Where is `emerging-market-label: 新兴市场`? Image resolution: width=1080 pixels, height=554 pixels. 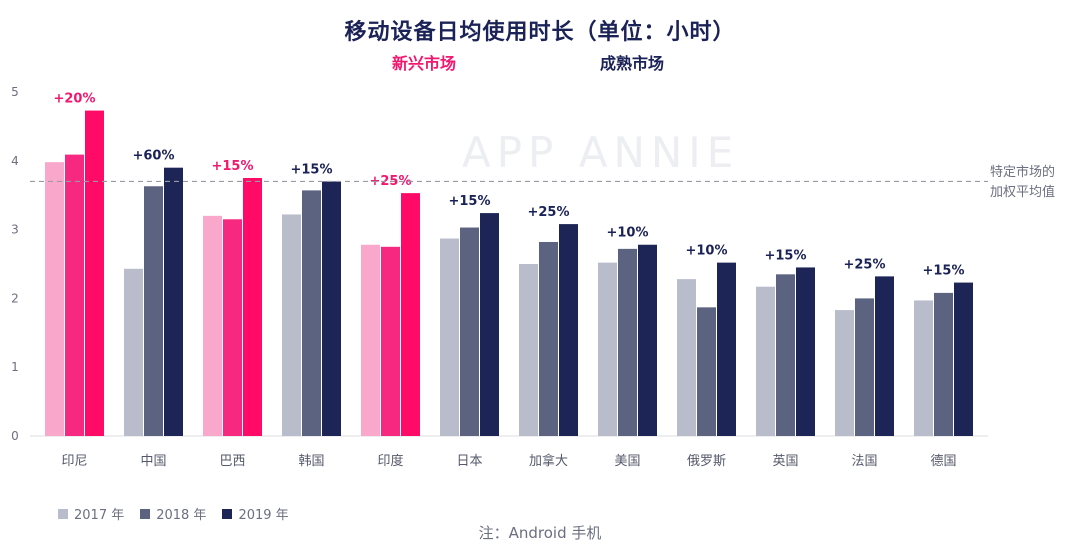 emerging-market-label: 新兴市场 is located at coordinates (424, 63).